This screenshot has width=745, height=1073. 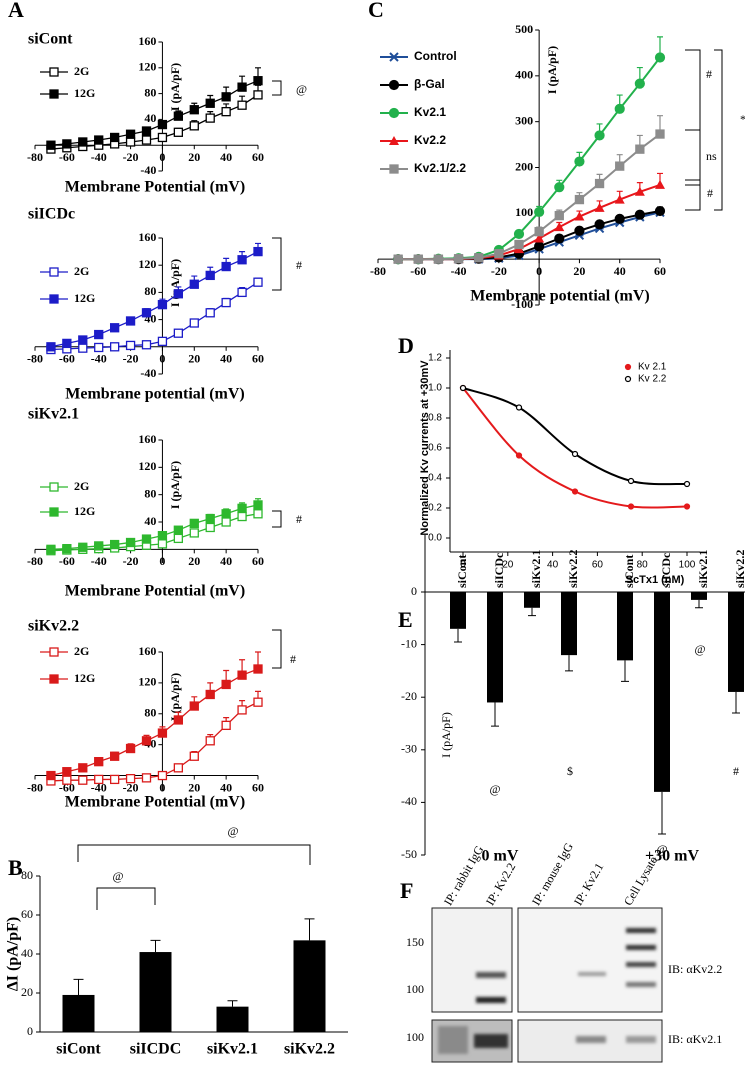 What do you see at coordinates (232, 831) in the screenshot?
I see `annotation: @` at bounding box center [232, 831].